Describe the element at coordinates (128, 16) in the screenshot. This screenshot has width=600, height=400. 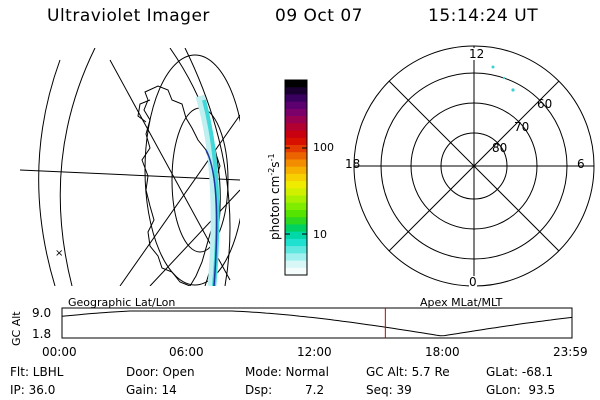
I see `instrument-title: Ultraviolet Imager` at that location.